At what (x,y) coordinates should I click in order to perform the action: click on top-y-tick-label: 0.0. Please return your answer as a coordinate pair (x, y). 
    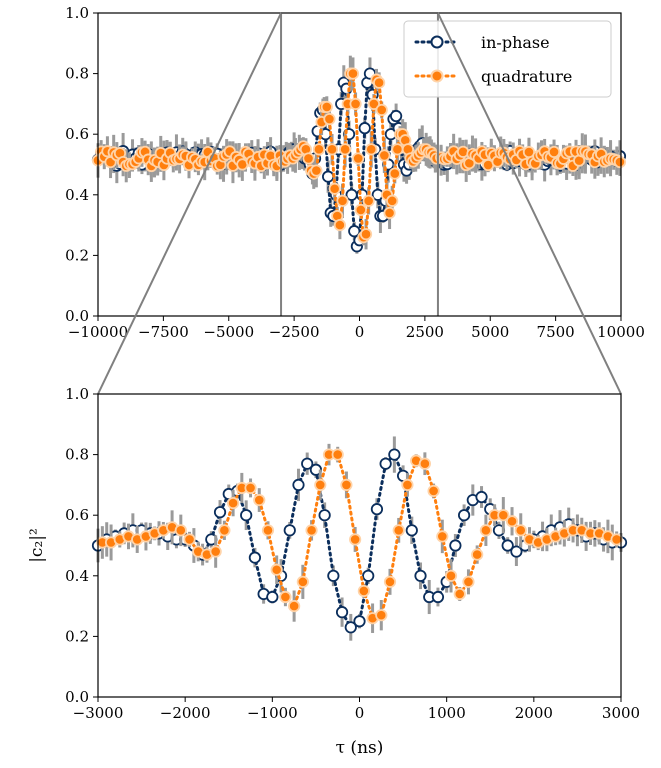
    Looking at the image, I should click on (77, 316).